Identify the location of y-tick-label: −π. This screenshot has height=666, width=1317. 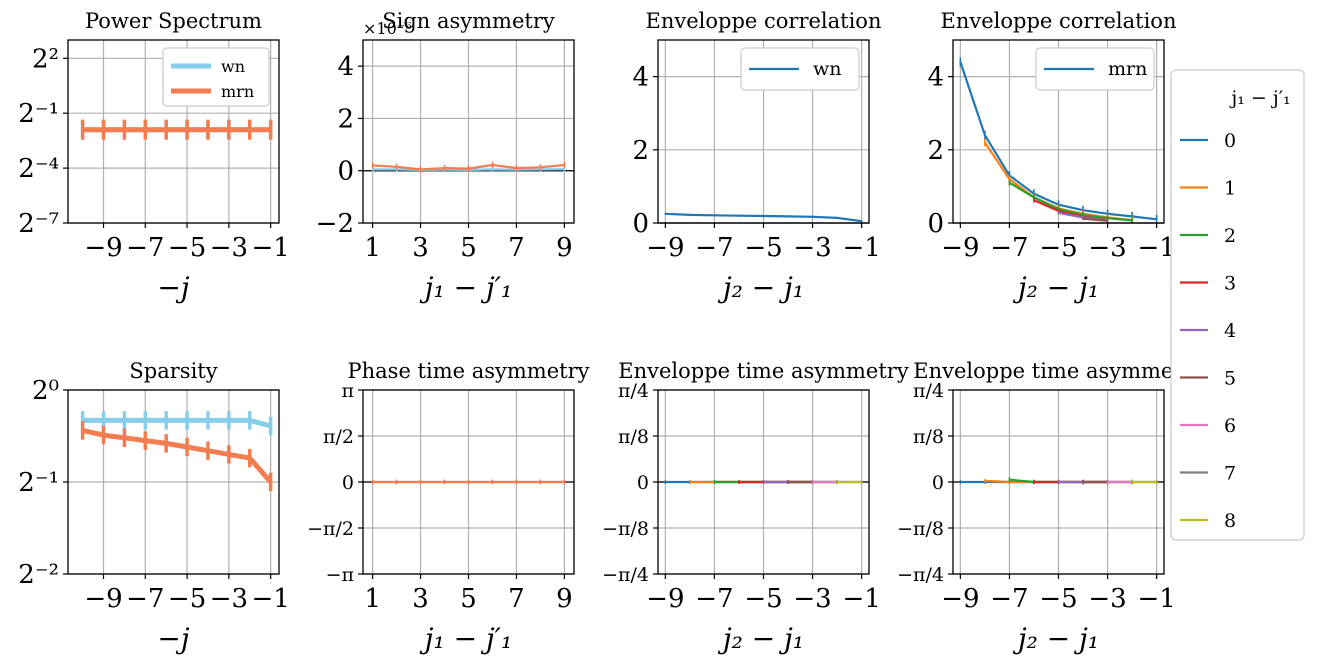
(340, 575).